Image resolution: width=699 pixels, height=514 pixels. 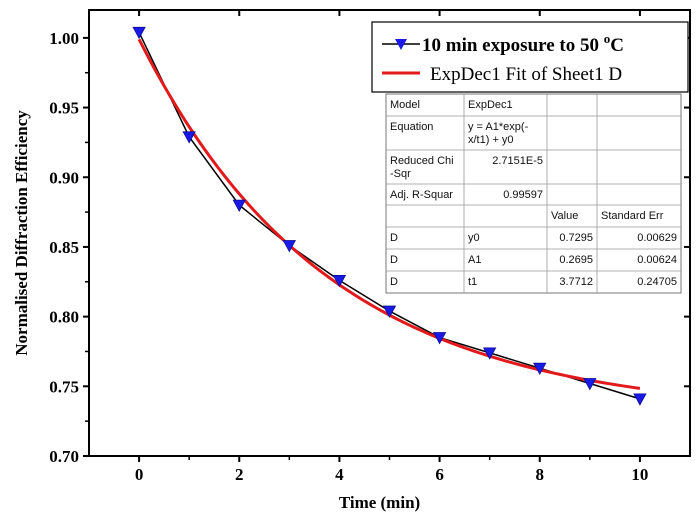 What do you see at coordinates (526, 74) in the screenshot?
I see `legend-label-fit: ExpDec1 Fit of Sheet1 D` at bounding box center [526, 74].